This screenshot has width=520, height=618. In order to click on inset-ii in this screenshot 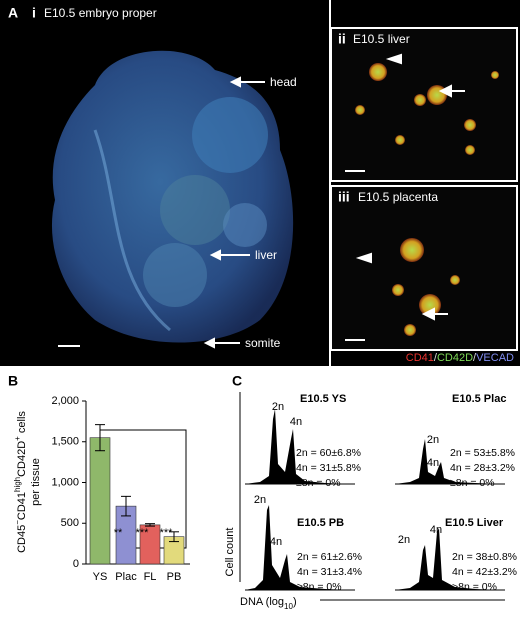, I will do `click(424, 104)`.